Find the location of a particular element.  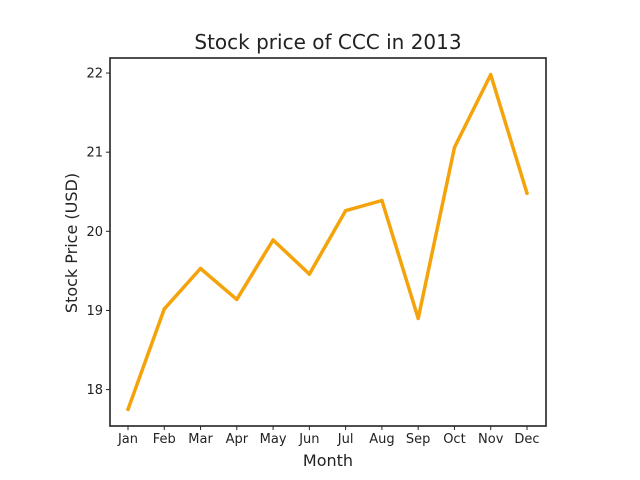

y-axis-label: Stock Price (USD) is located at coordinates (71, 243).